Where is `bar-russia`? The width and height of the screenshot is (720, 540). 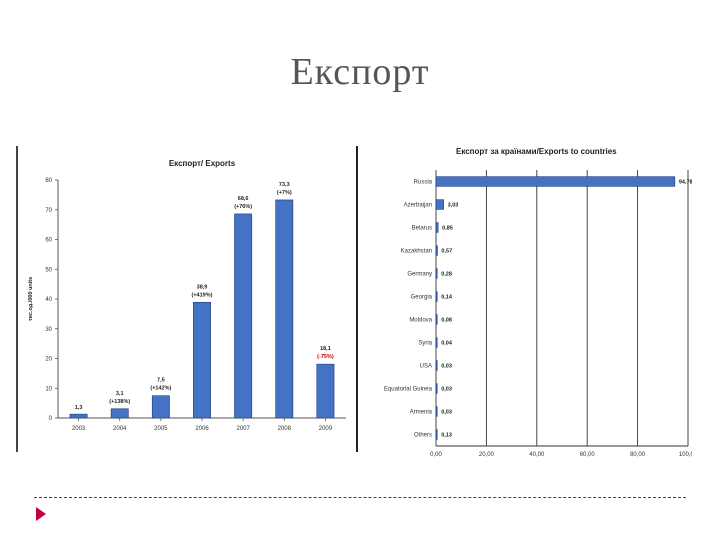
bar-russia is located at coordinates (555, 181).